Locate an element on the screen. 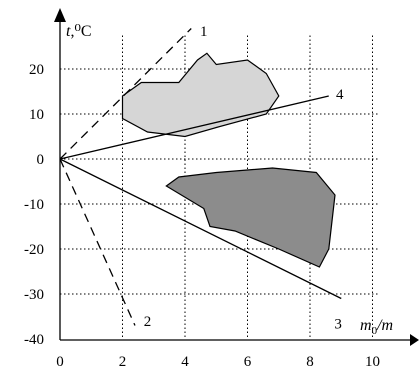 The image size is (419, 372). region-warm is located at coordinates (200, 95).